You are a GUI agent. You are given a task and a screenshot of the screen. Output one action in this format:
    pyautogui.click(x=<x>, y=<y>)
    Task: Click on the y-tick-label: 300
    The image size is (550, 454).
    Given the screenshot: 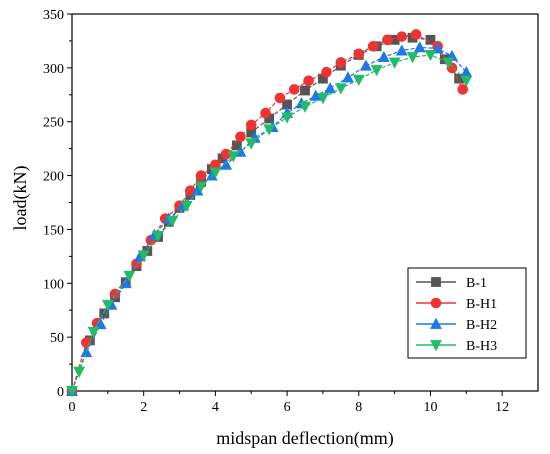 What is the action you would take?
    pyautogui.click(x=53, y=69)
    